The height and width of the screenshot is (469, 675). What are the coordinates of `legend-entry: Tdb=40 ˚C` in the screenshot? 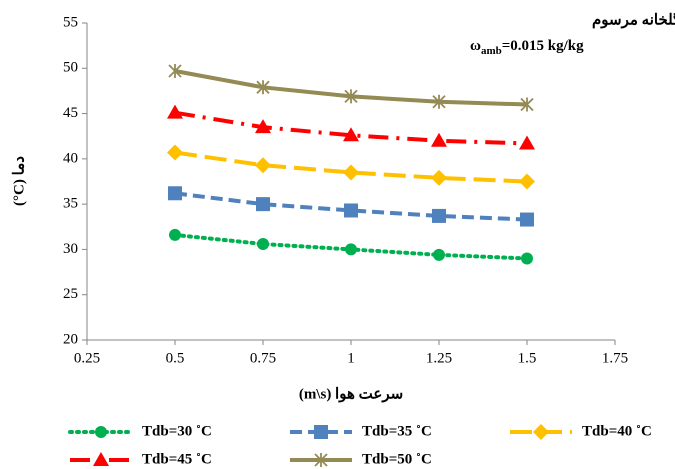 It's located at (581, 431).